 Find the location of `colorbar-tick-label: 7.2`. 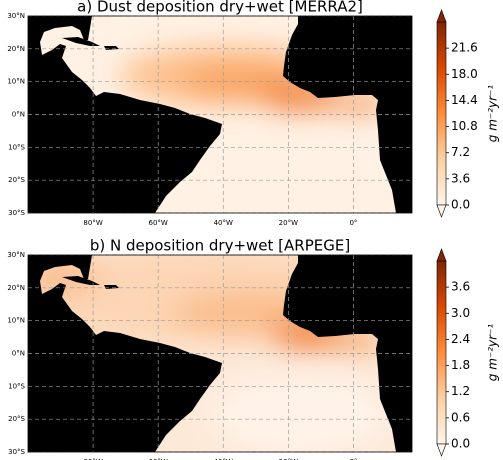

colorbar-tick-label: 7.2 is located at coordinates (460, 152).